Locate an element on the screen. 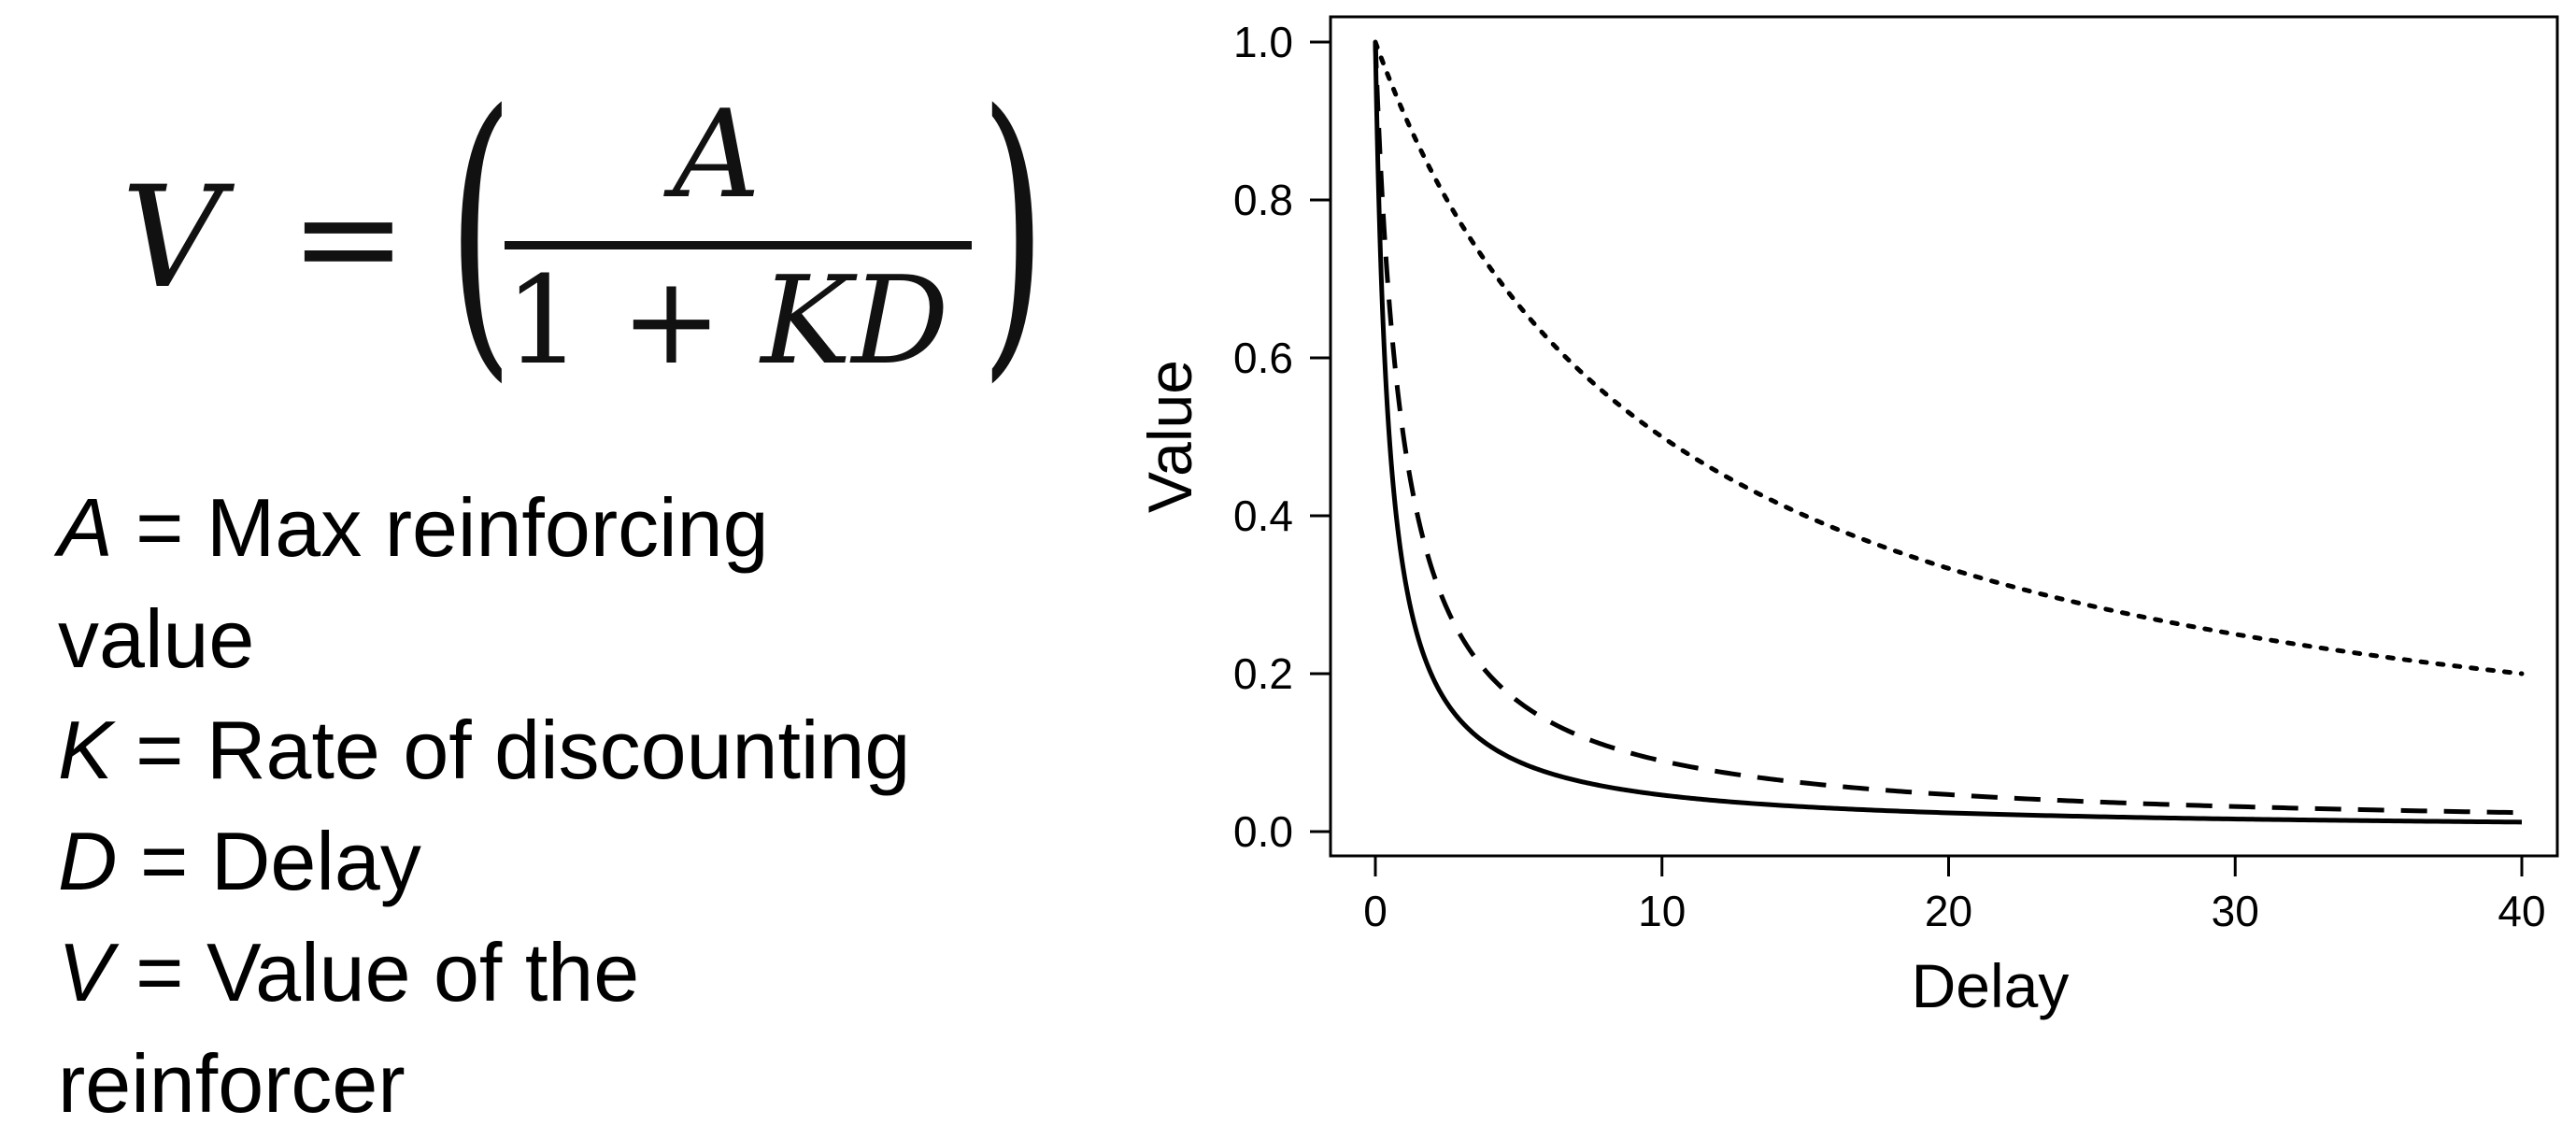  y-tick-label: 0.0 is located at coordinates (1263, 832).